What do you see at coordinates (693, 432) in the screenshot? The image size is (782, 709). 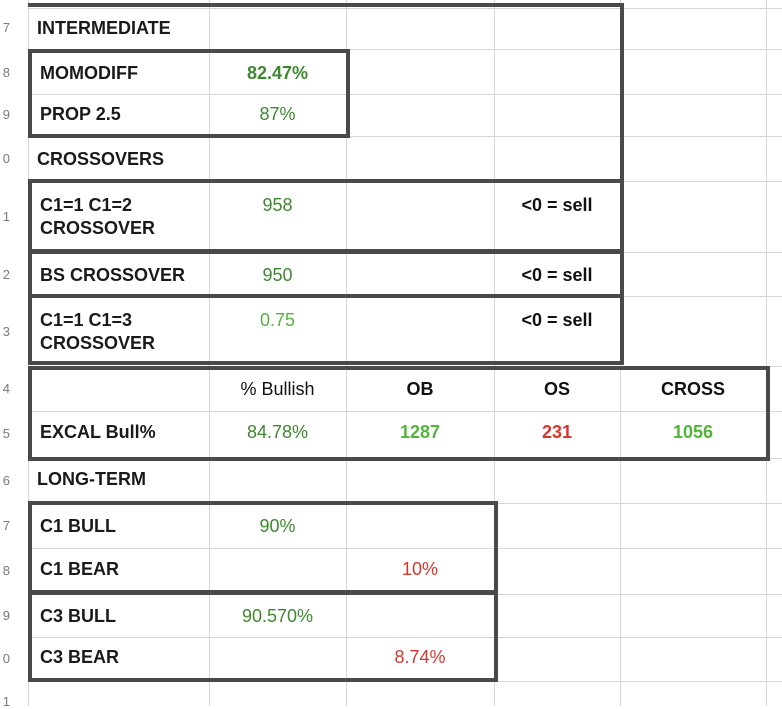 I see `excal-cross-value: 1056` at bounding box center [693, 432].